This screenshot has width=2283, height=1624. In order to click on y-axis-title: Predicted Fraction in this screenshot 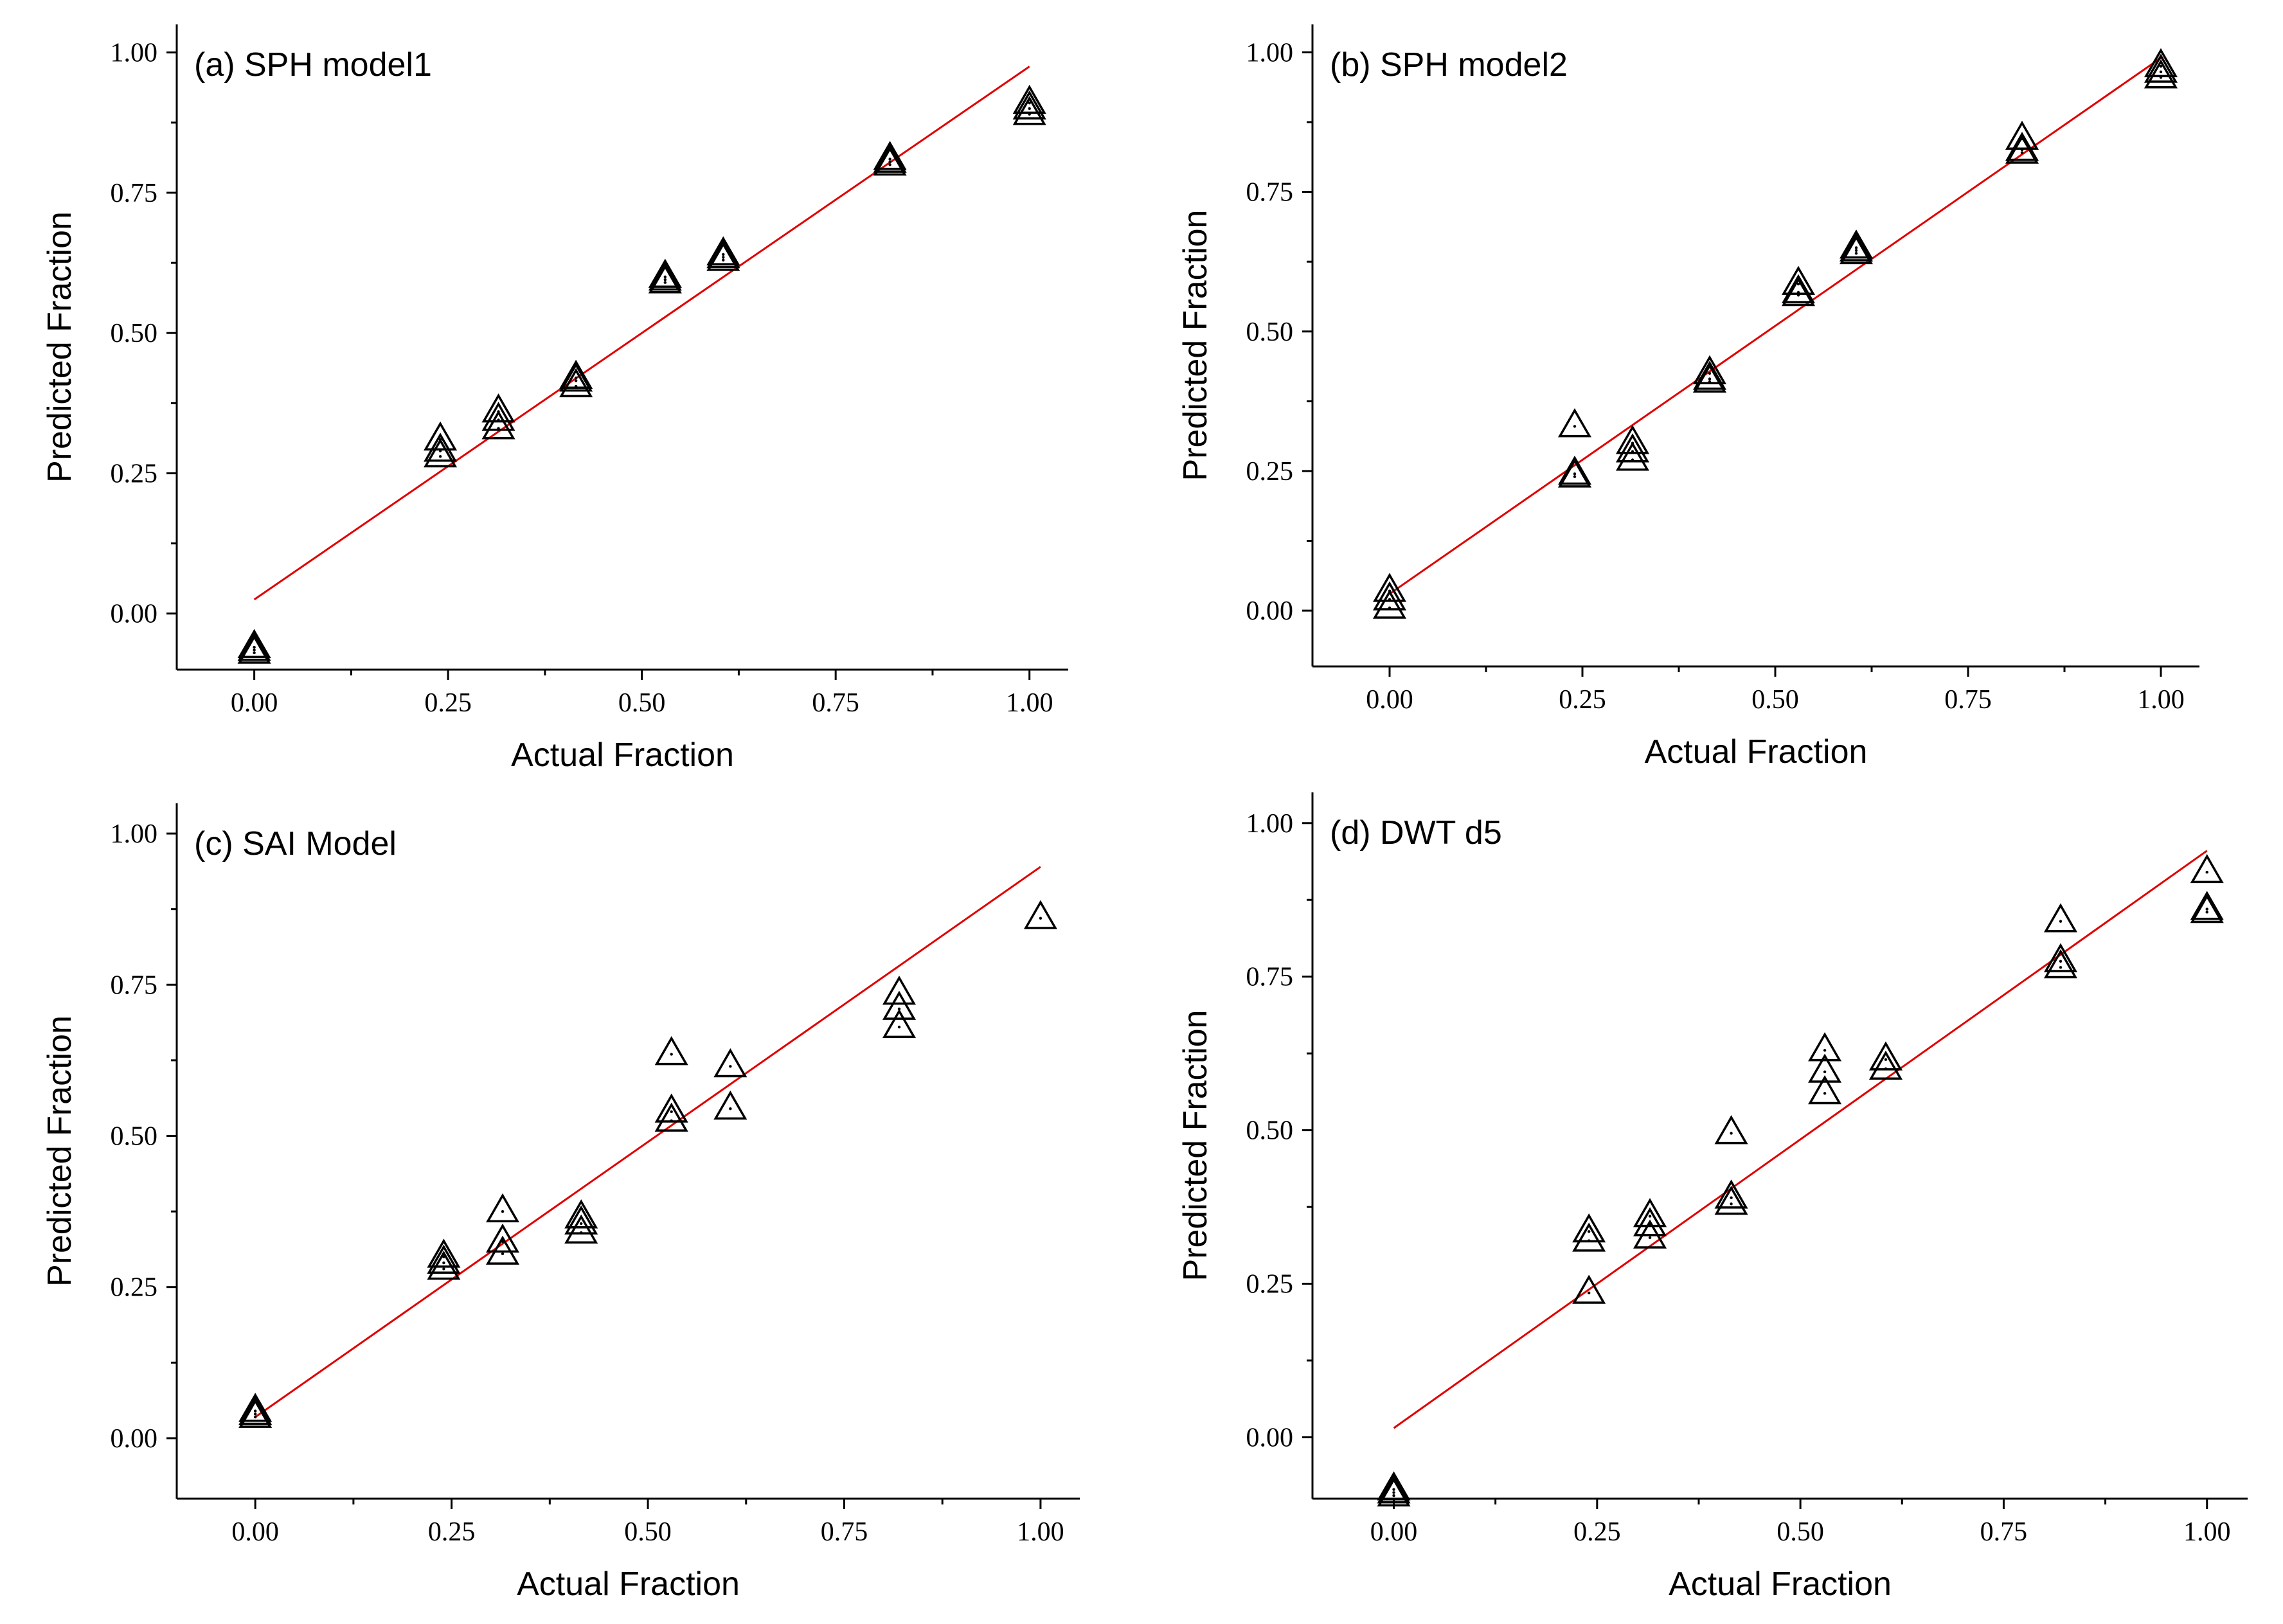, I will do `click(1195, 345)`.